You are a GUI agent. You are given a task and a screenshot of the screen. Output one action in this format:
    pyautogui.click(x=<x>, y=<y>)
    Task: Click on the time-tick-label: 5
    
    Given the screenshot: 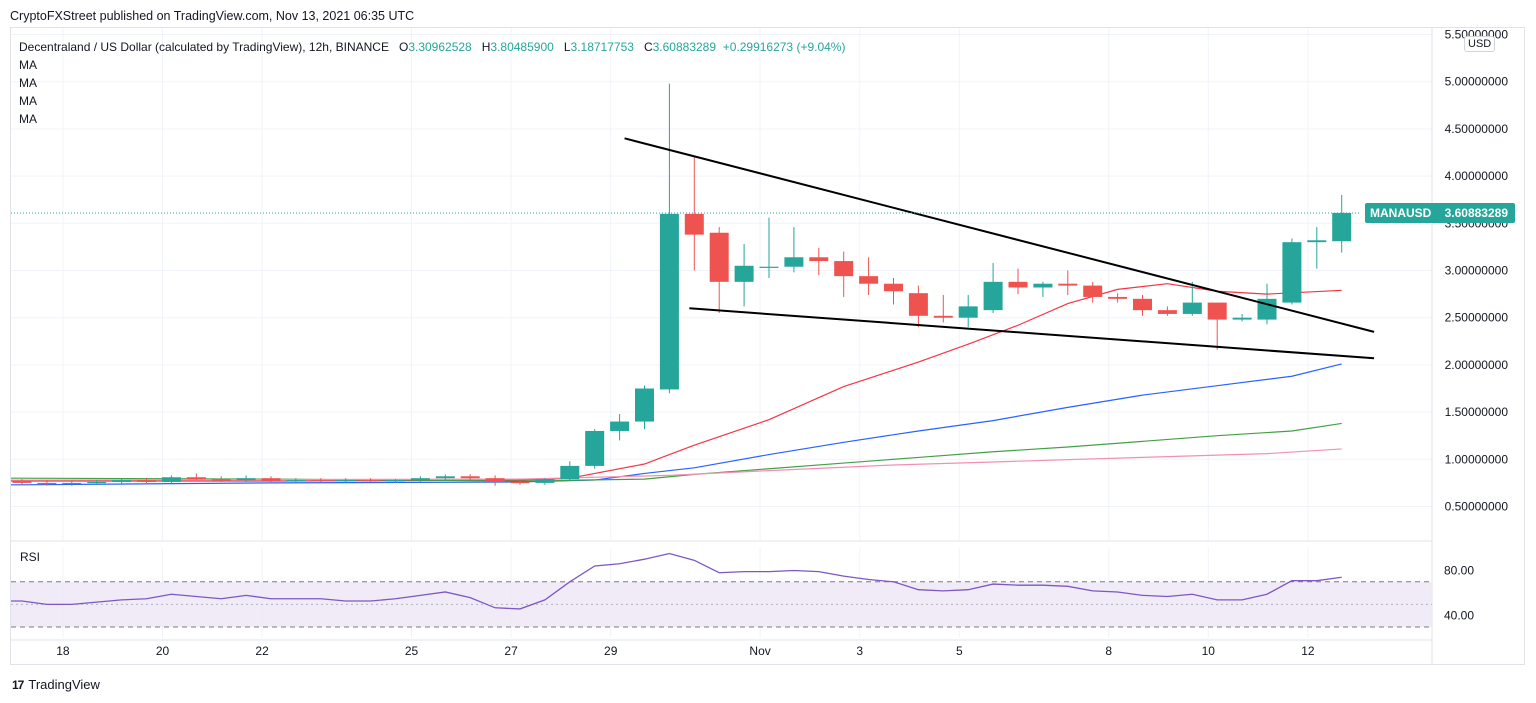 What is the action you would take?
    pyautogui.click(x=959, y=651)
    